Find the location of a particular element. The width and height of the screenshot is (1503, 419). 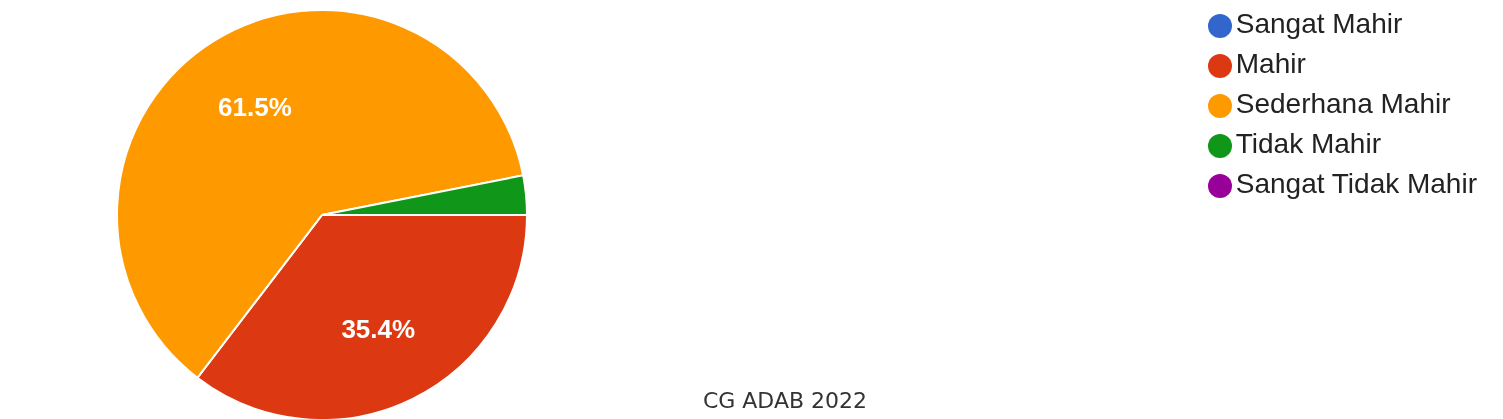

data-label: 61.5% is located at coordinates (255, 107).